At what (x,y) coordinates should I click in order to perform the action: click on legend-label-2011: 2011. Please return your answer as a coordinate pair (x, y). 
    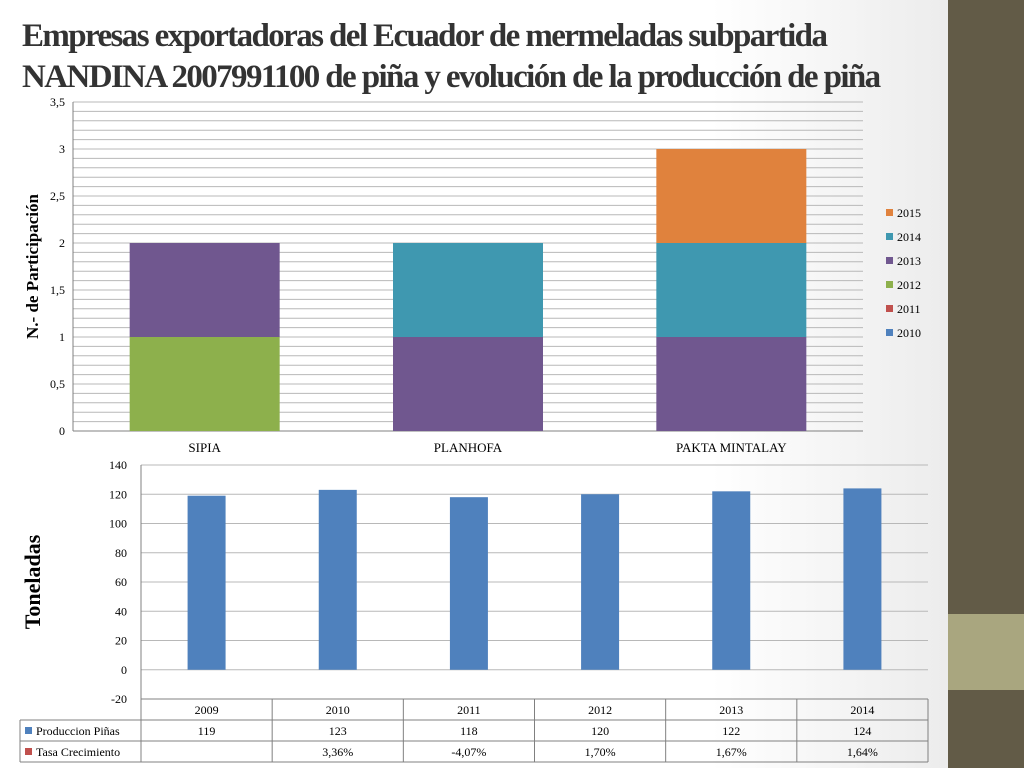
    Looking at the image, I should click on (909, 309).